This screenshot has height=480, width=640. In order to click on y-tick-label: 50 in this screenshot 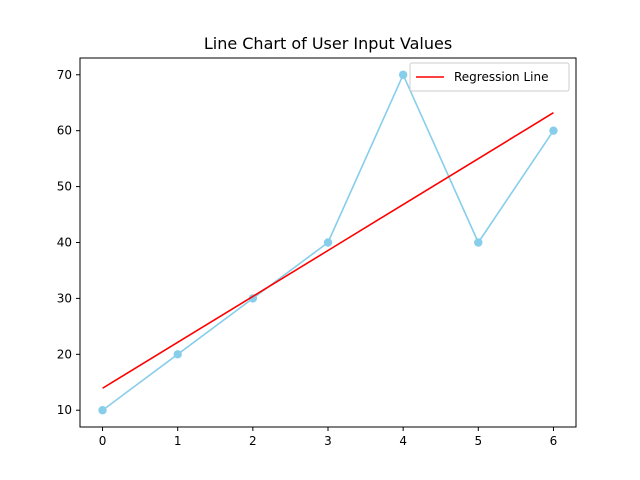, I will do `click(64, 187)`.